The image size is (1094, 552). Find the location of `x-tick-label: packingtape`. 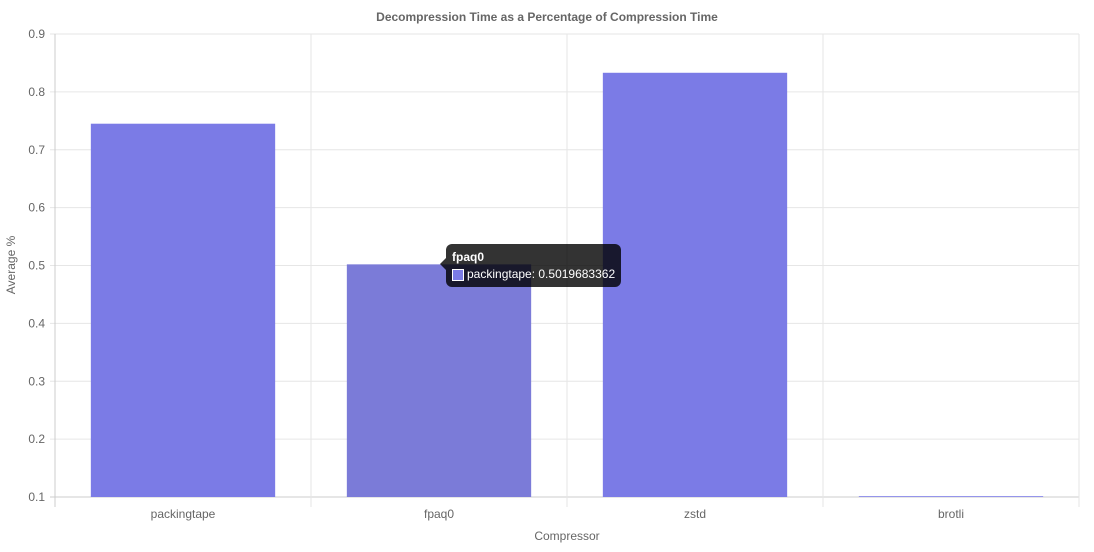

x-tick-label: packingtape is located at coordinates (183, 514).